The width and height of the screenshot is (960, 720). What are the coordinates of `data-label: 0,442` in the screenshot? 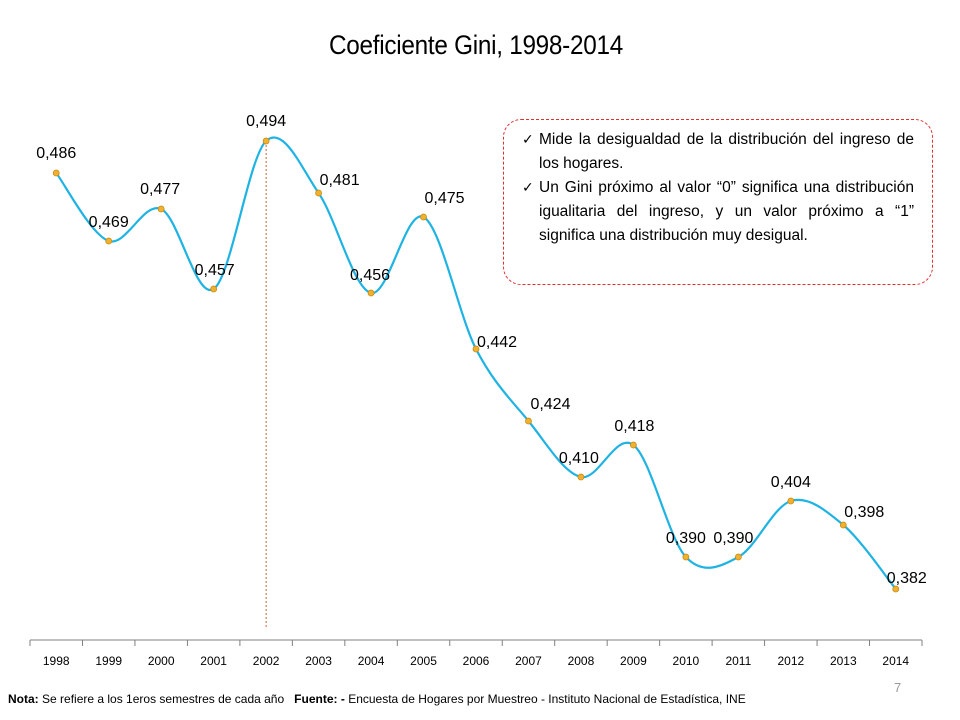 It's located at (497, 342).